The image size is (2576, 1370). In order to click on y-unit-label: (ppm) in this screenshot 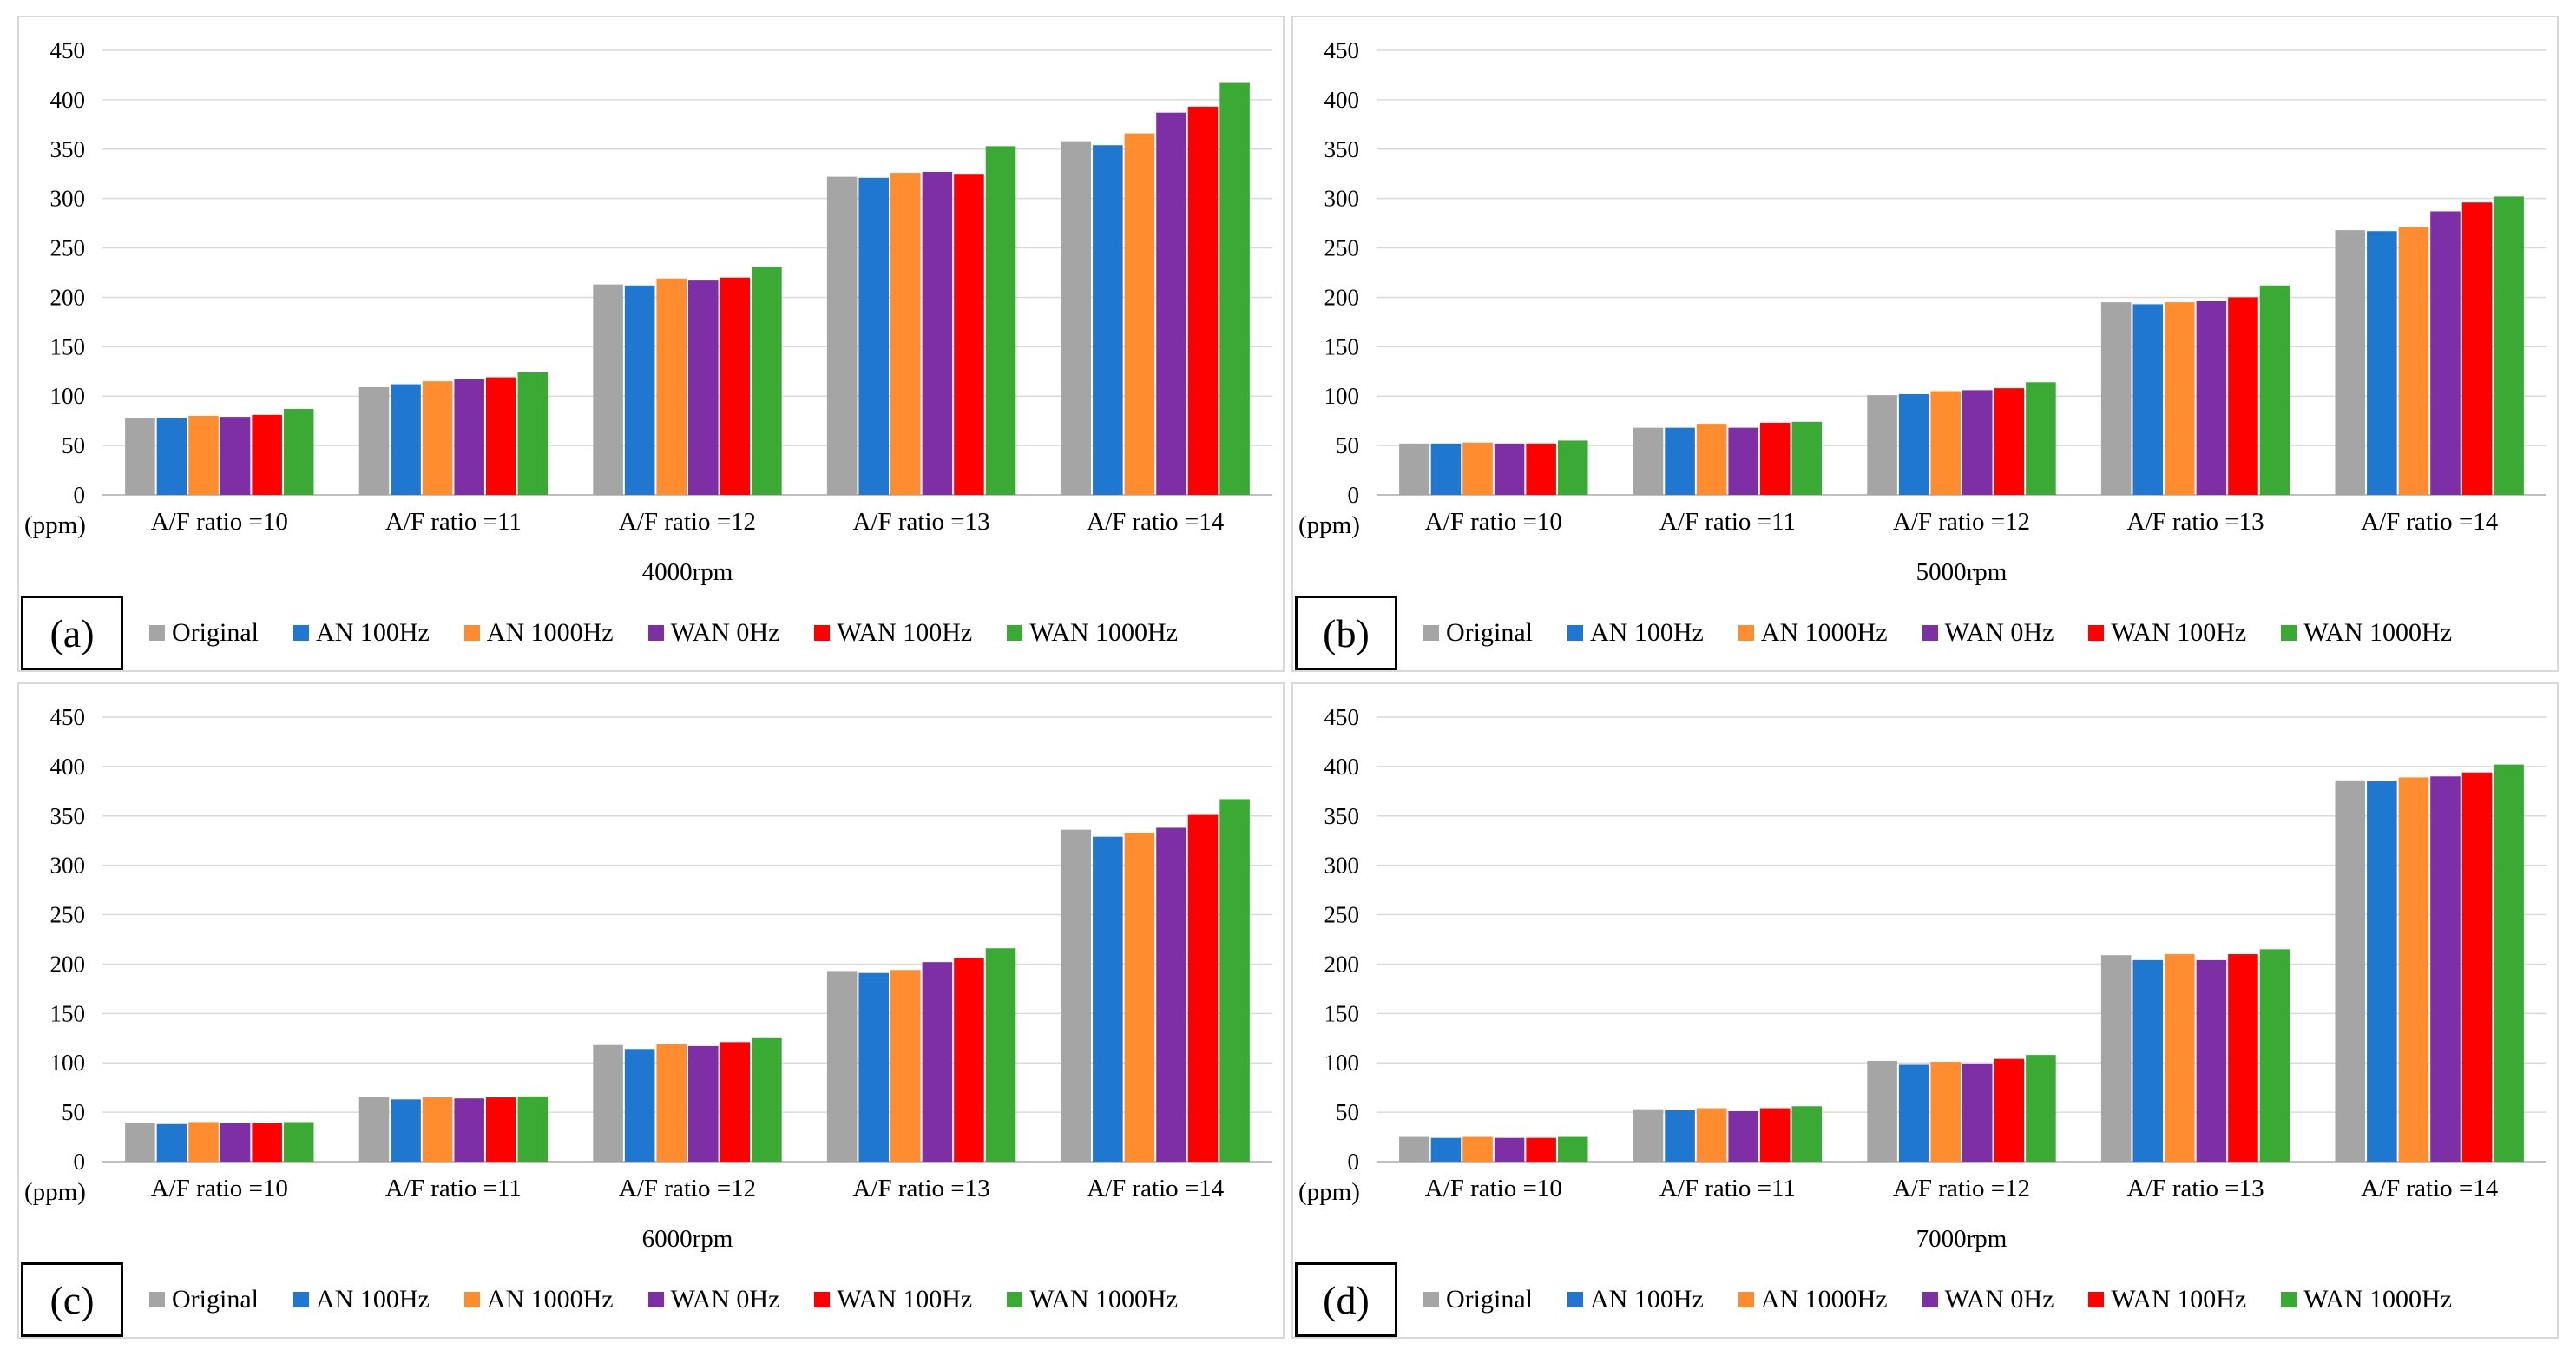, I will do `click(1329, 1192)`.